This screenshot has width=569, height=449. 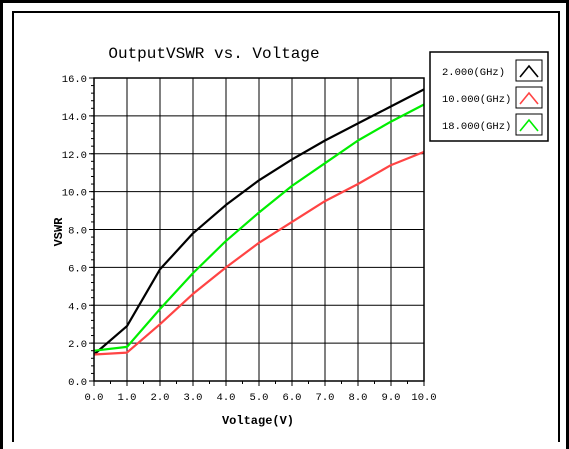 I want to click on y-tick-label: 4.0, so click(x=77, y=307).